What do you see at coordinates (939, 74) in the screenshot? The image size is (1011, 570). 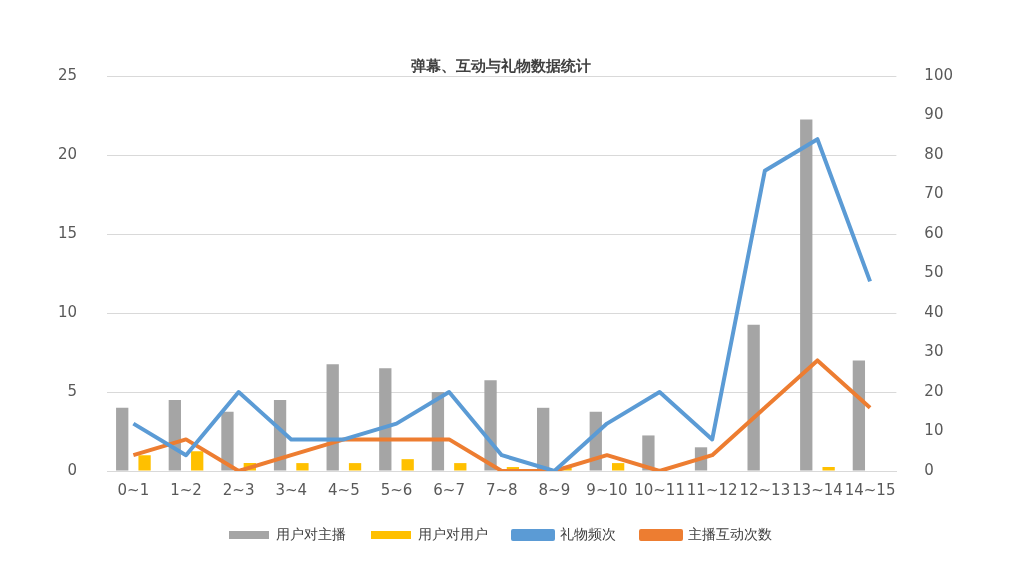 I see `y2-tick-label: 100` at bounding box center [939, 74].